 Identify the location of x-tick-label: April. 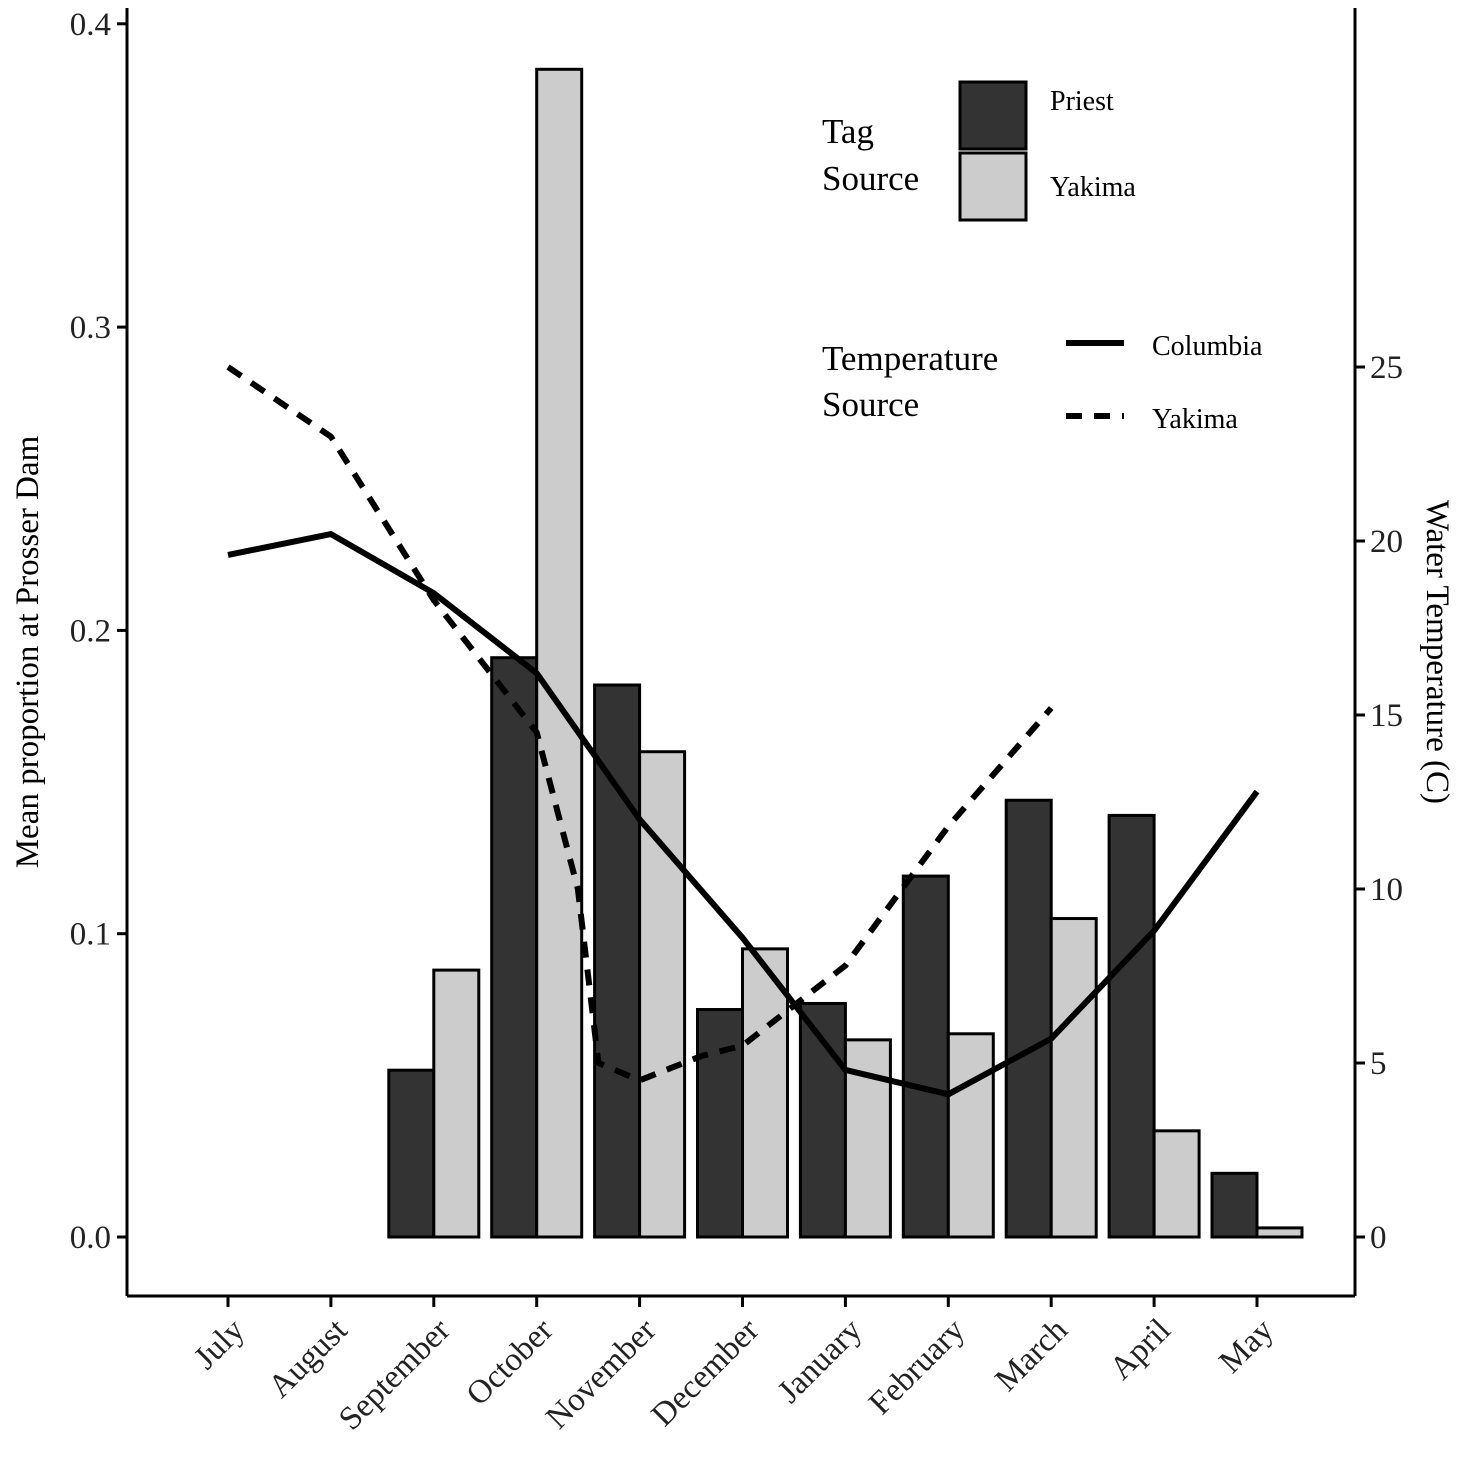
(1140, 1349).